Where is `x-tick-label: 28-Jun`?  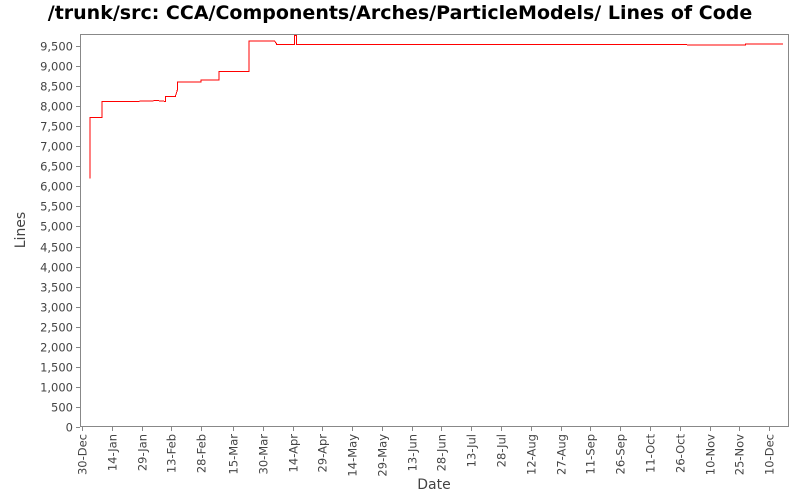
x-tick-label: 28-Jun is located at coordinates (442, 452).